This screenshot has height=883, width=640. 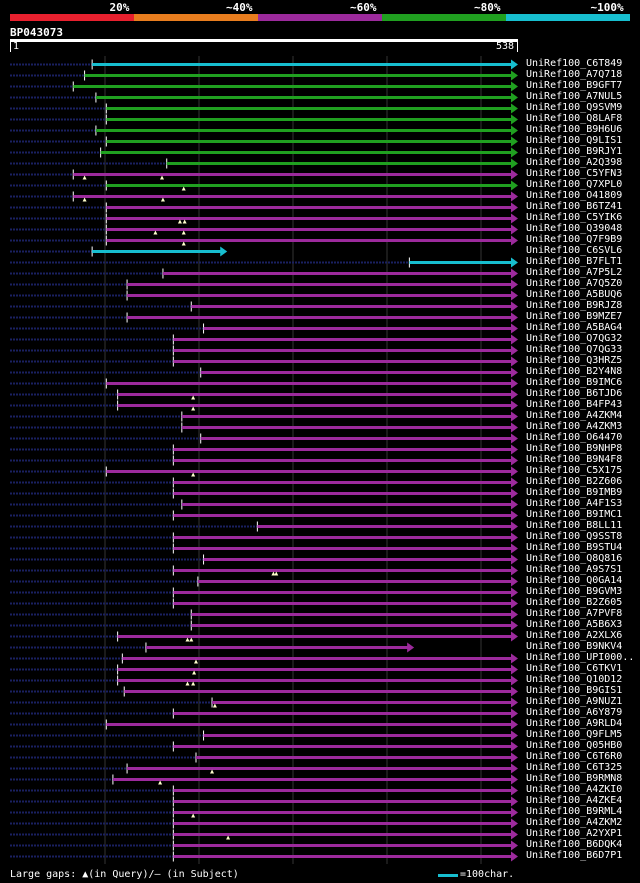 What do you see at coordinates (574, 184) in the screenshot?
I see `hit-label: UniRef100_Q7XPL0` at bounding box center [574, 184].